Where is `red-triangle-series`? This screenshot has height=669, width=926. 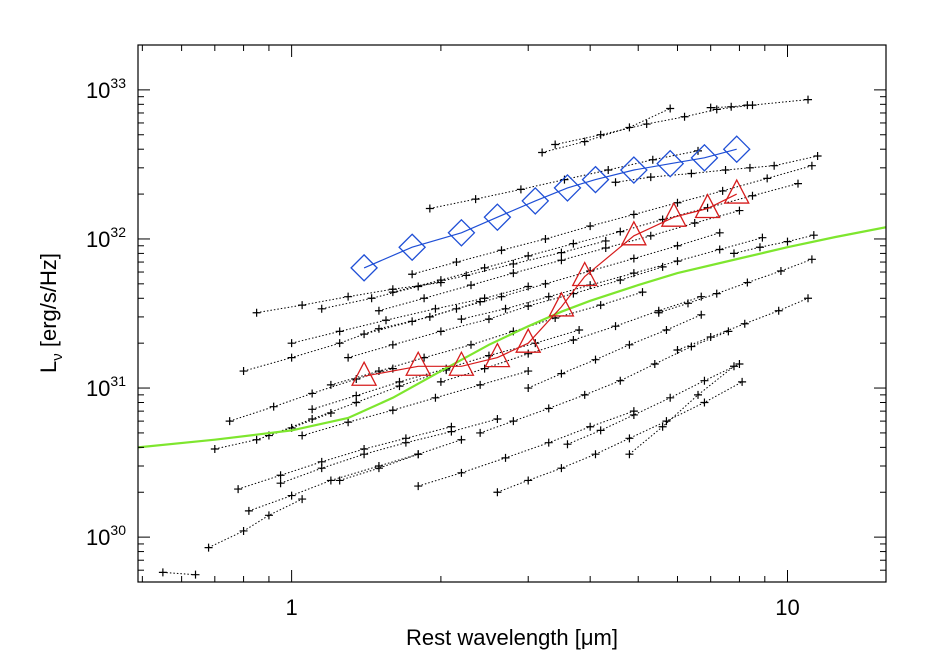 red-triangle-series is located at coordinates (550, 282).